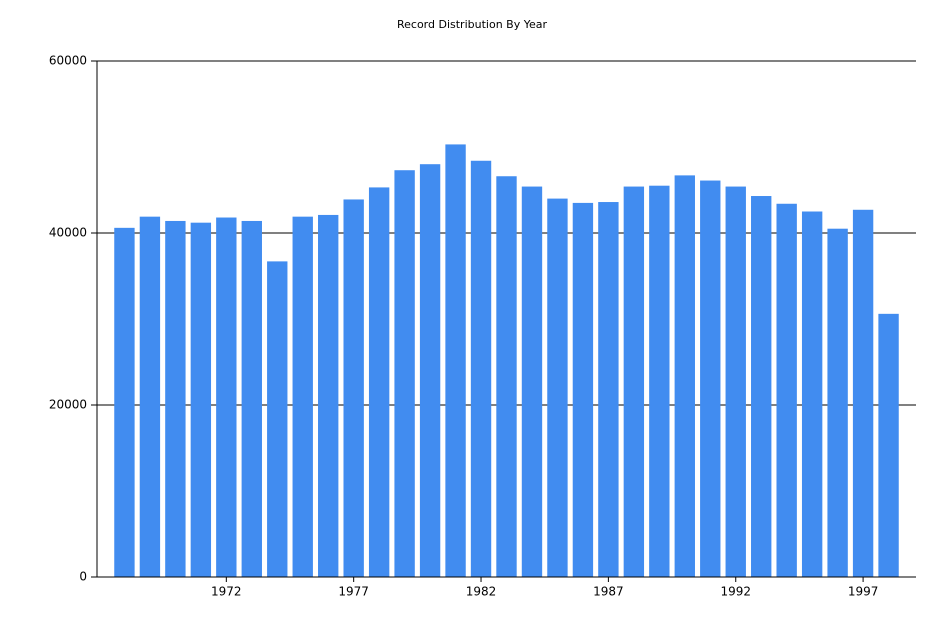 Image resolution: width=945 pixels, height=630 pixels. Describe the element at coordinates (608, 592) in the screenshot. I see `x-tick-label: 1987` at that location.